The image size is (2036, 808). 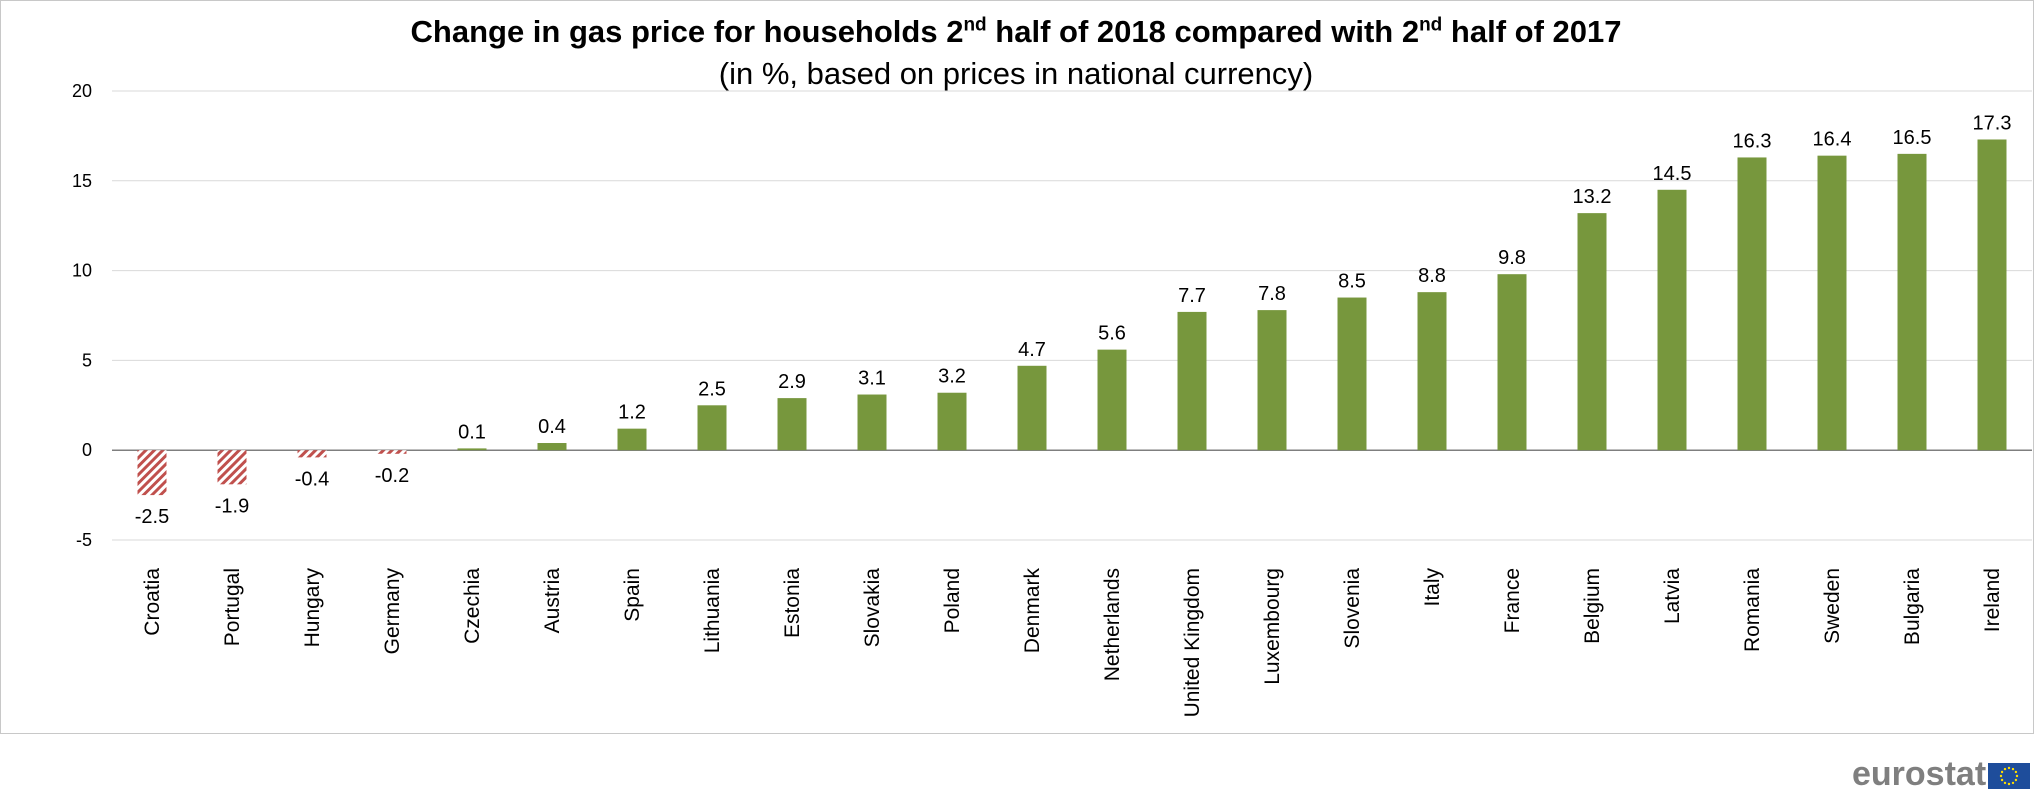 What do you see at coordinates (1832, 303) in the screenshot?
I see `bar-sweden` at bounding box center [1832, 303].